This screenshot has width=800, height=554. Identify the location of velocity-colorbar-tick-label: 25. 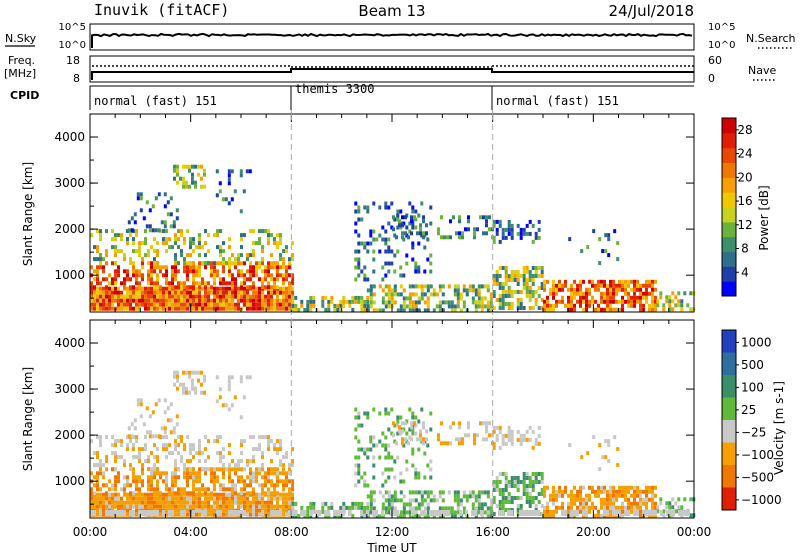
(748, 410).